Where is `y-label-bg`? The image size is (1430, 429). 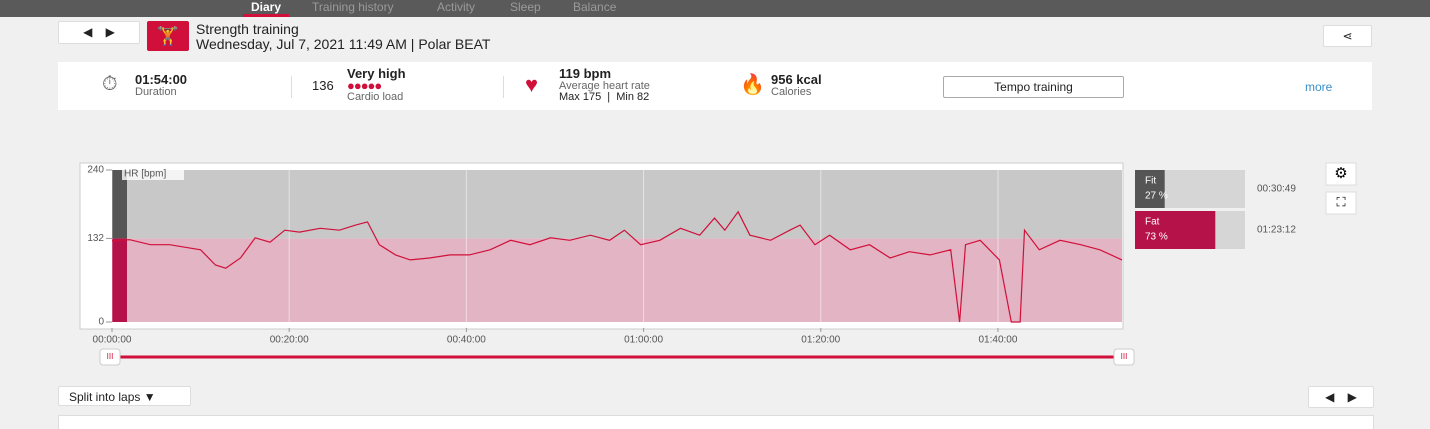 y-label-bg is located at coordinates (153, 173).